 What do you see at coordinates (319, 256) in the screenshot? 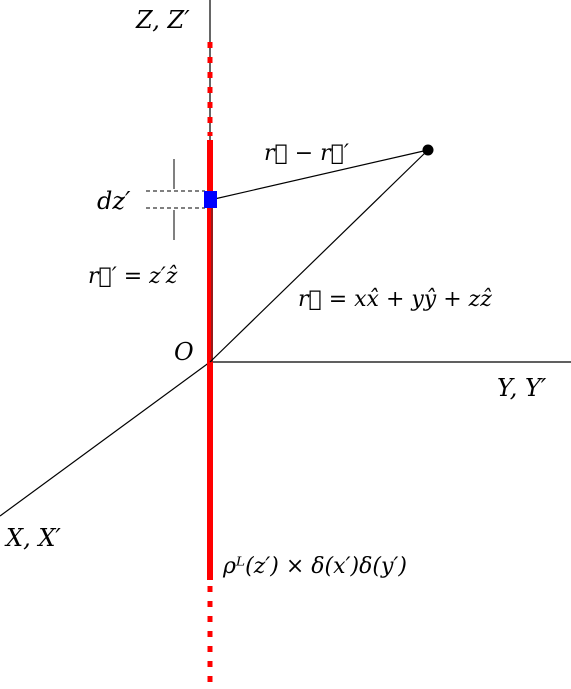
I see `r-vector` at bounding box center [319, 256].